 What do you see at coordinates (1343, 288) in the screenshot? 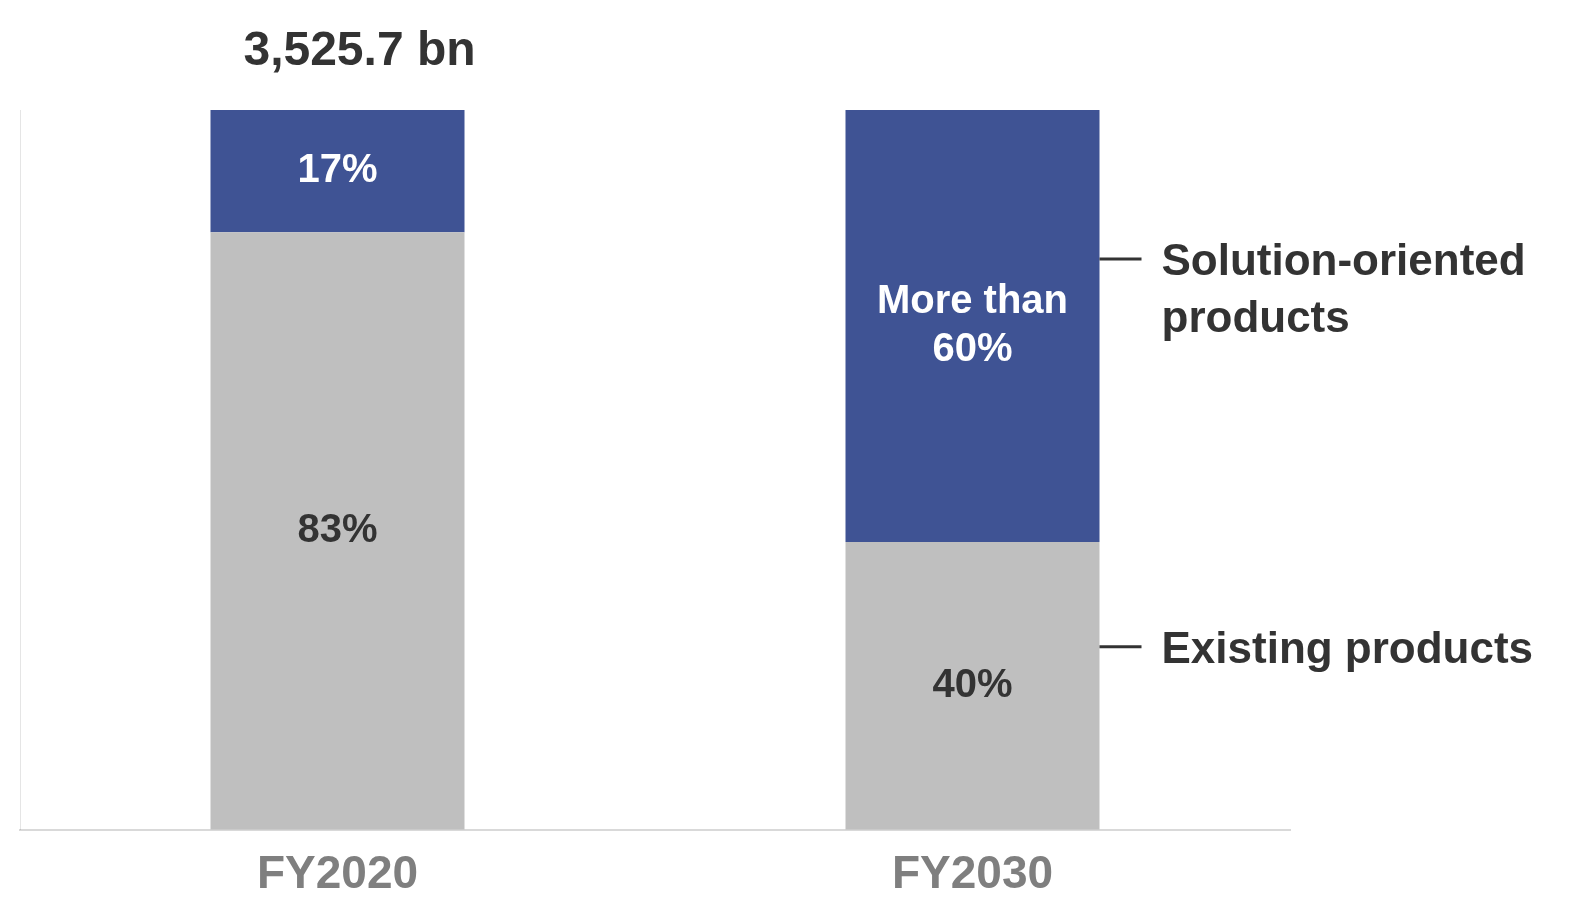
I see `series-label: Solution-oriented products` at bounding box center [1343, 288].